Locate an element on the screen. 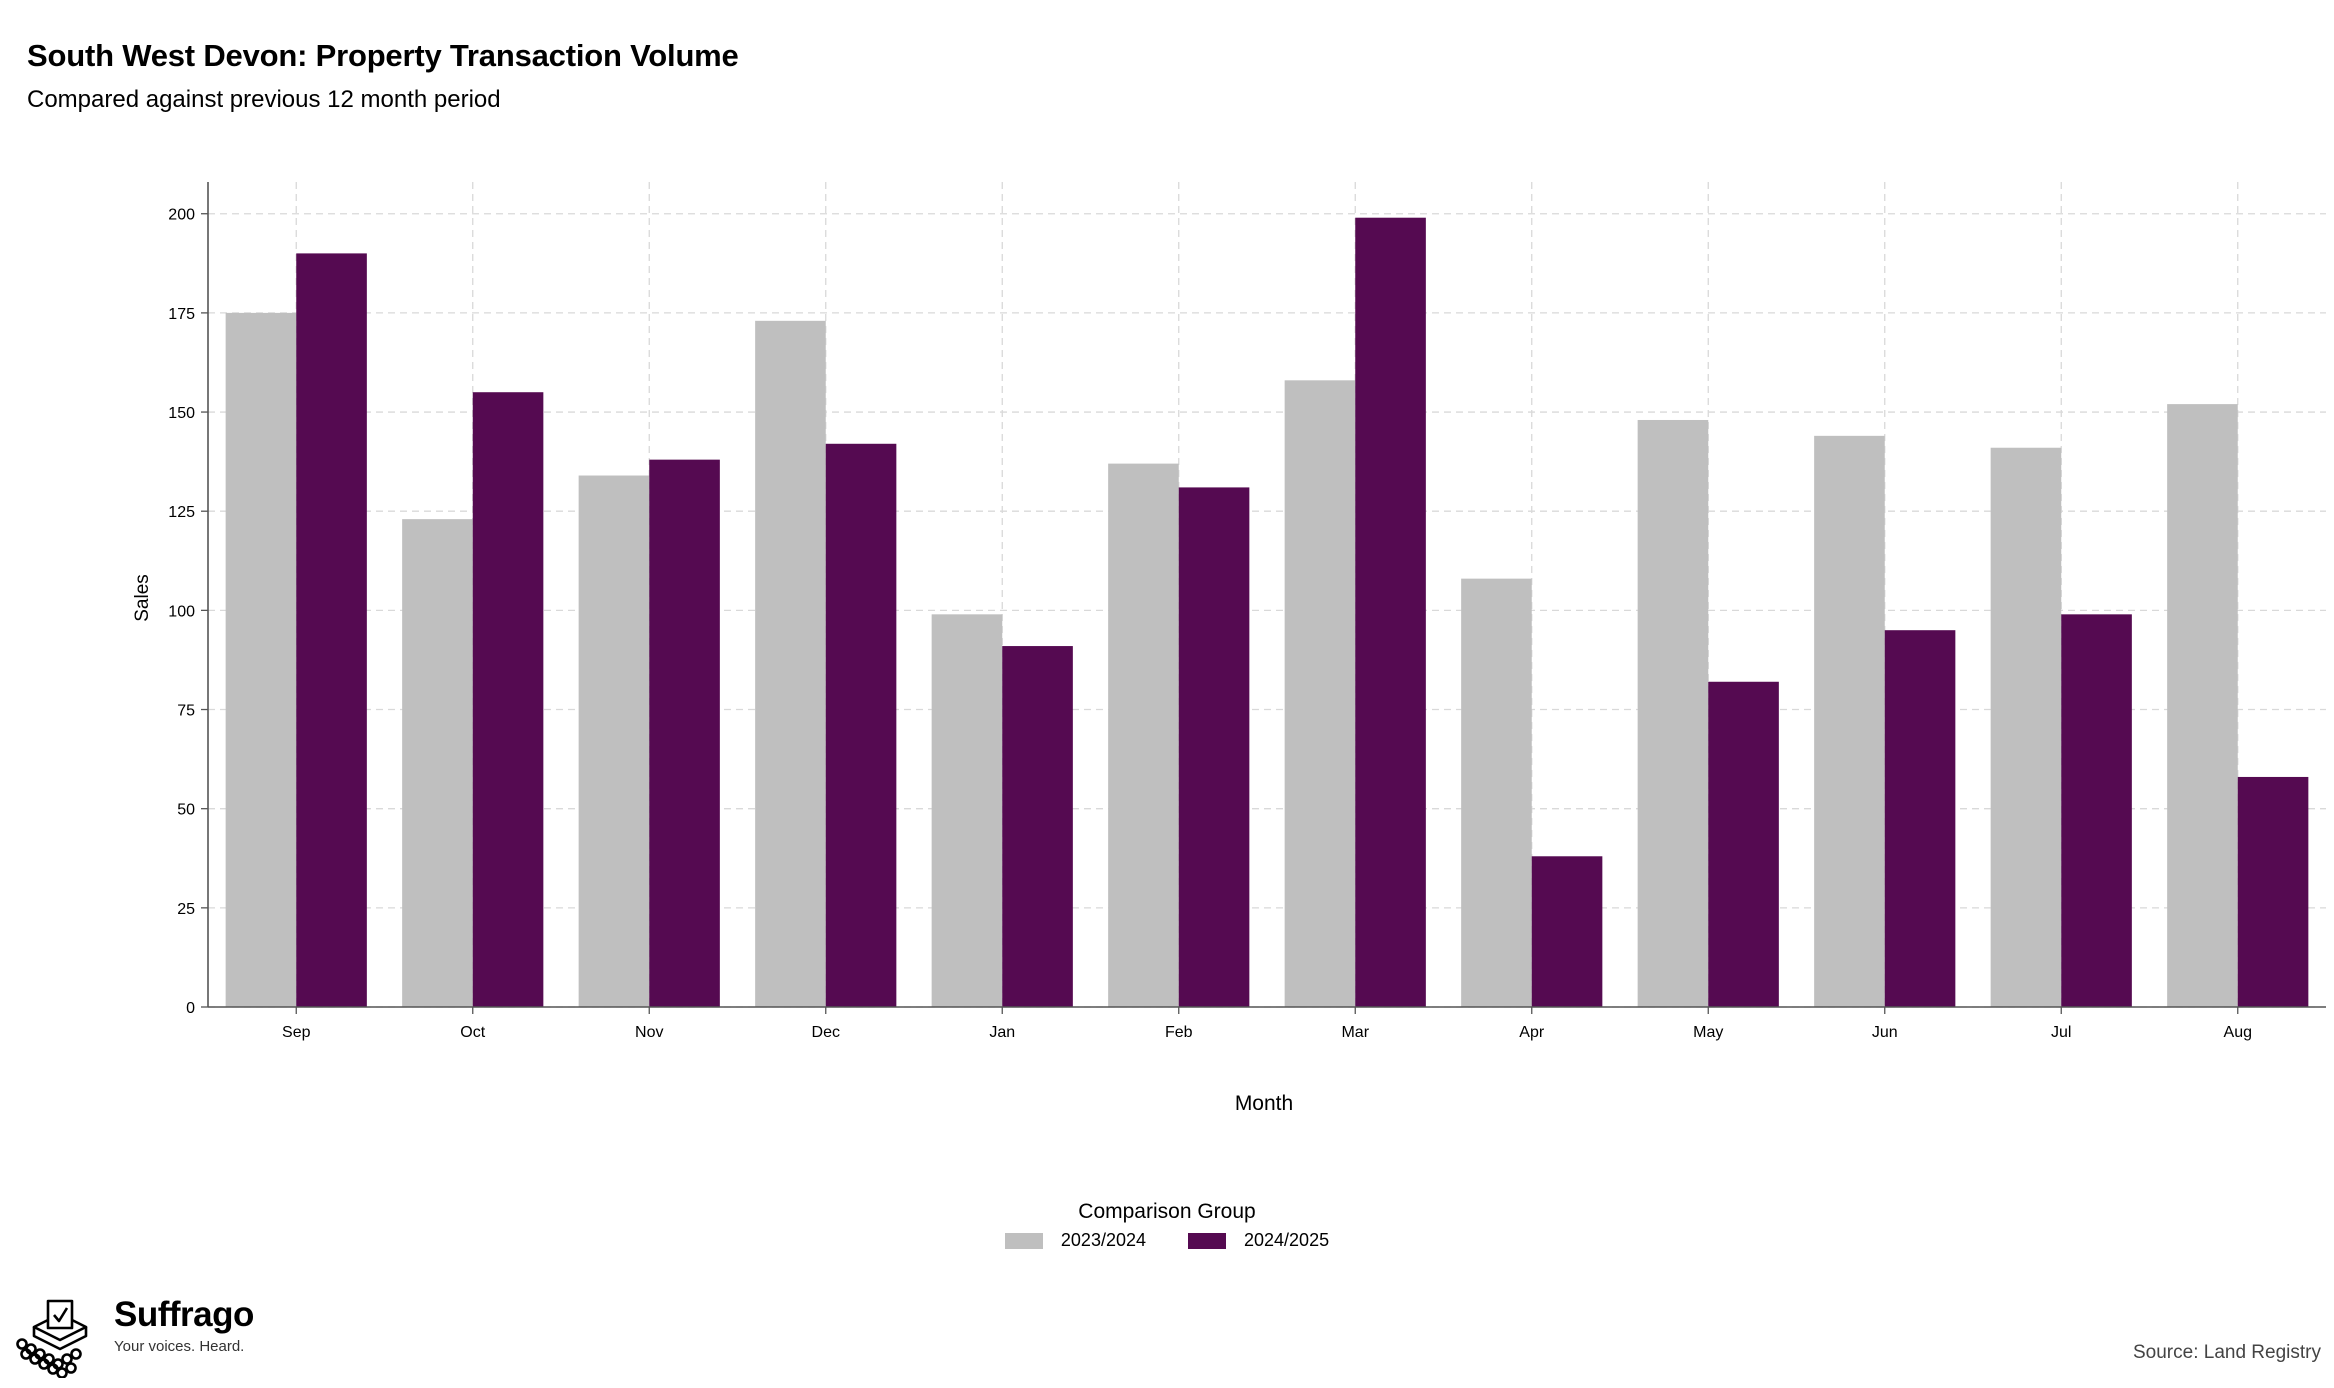 This screenshot has width=2334, height=1388. x-tick-label: Jul is located at coordinates (2061, 1032).